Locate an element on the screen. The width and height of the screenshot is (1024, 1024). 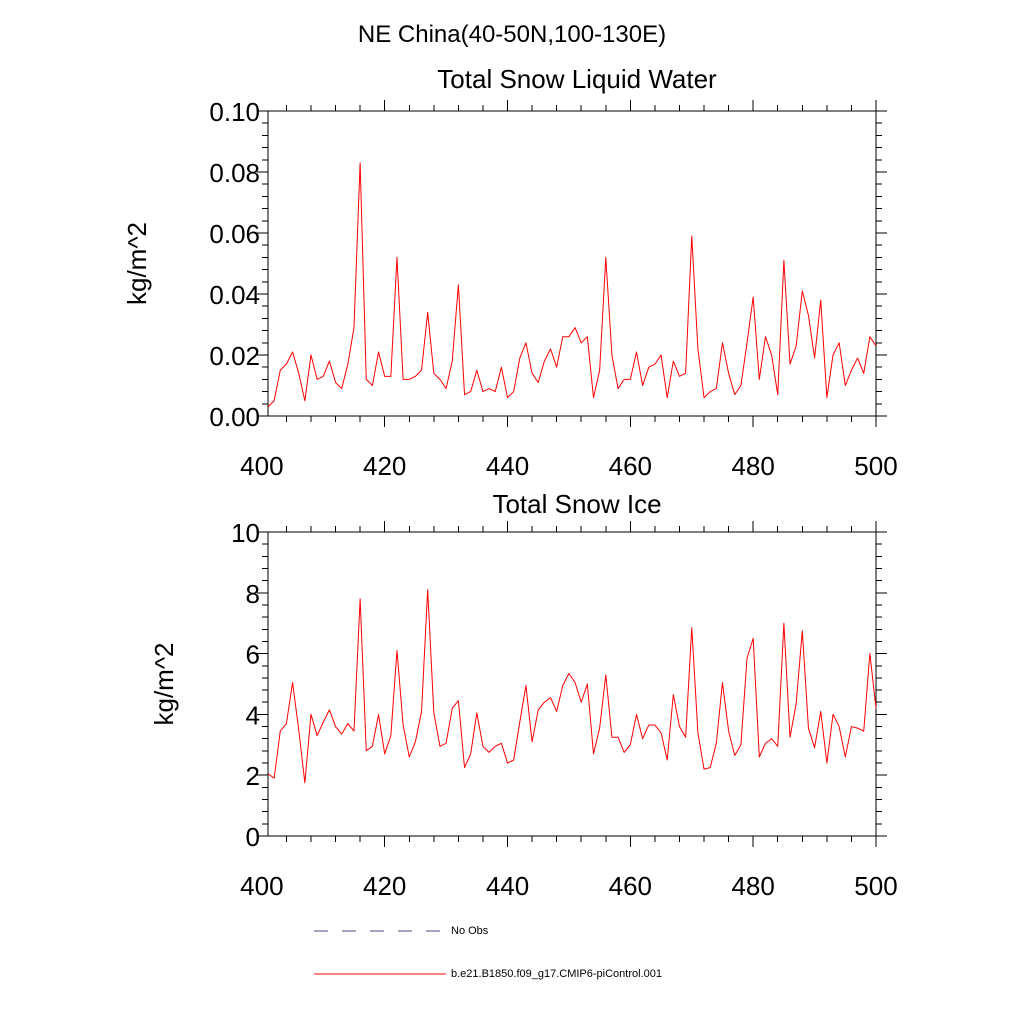
panel-liquid-water-title: Total Snow Liquid Water is located at coordinates (577, 79).